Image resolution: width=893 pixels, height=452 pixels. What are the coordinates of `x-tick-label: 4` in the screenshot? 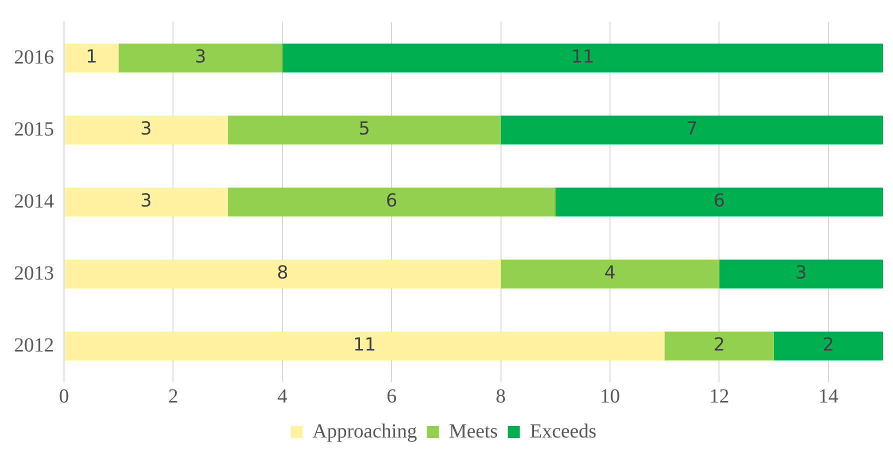 It's located at (282, 396).